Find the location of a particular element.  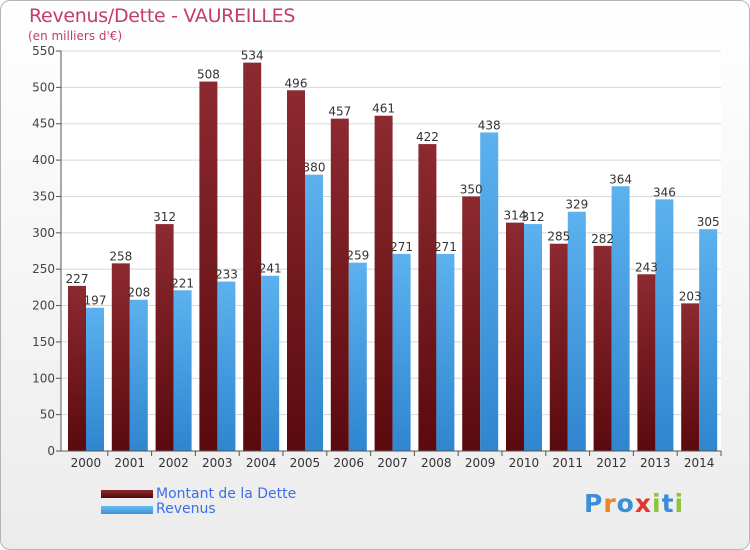

data-label: 461 is located at coordinates (383, 109).